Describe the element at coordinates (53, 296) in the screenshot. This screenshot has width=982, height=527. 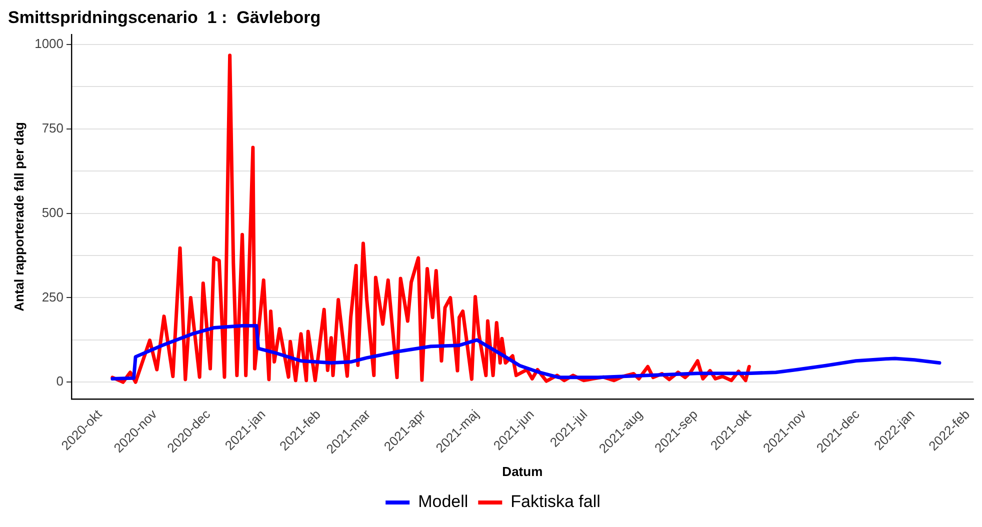
I see `y-tick-label: 250` at that location.